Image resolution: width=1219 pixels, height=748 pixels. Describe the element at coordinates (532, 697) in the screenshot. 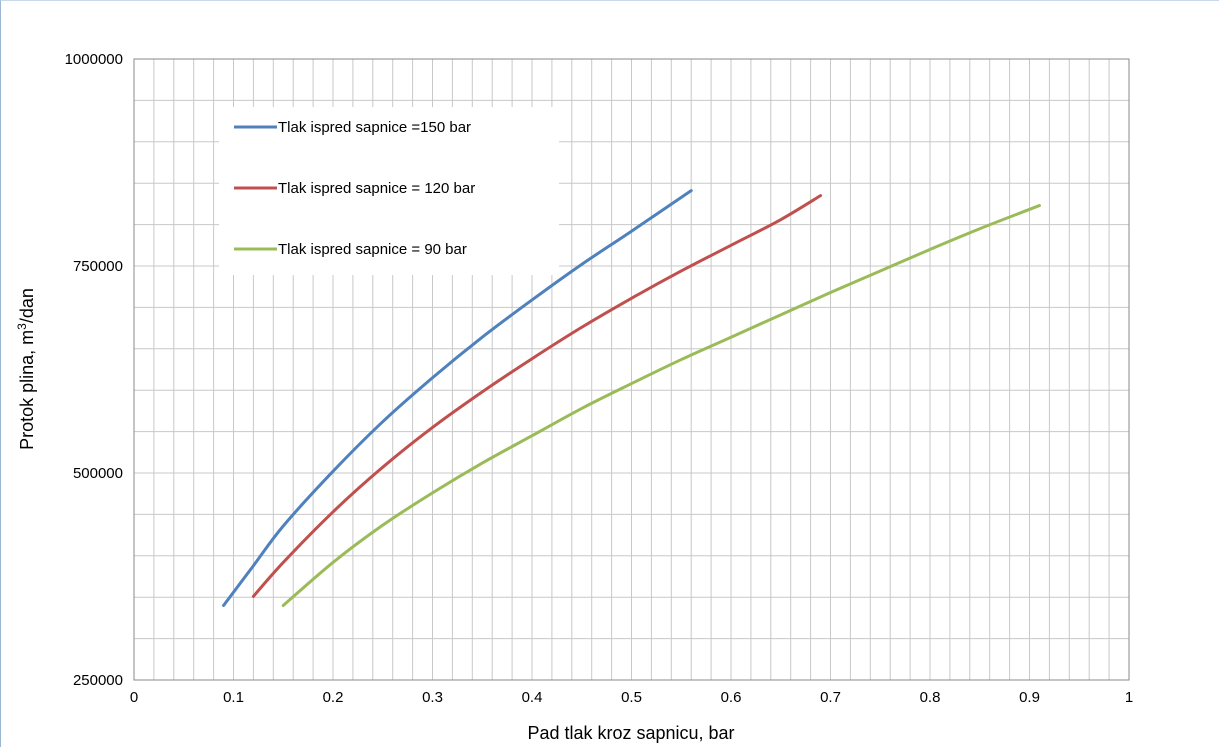

I see `x-tick-label: 0.4` at that location.